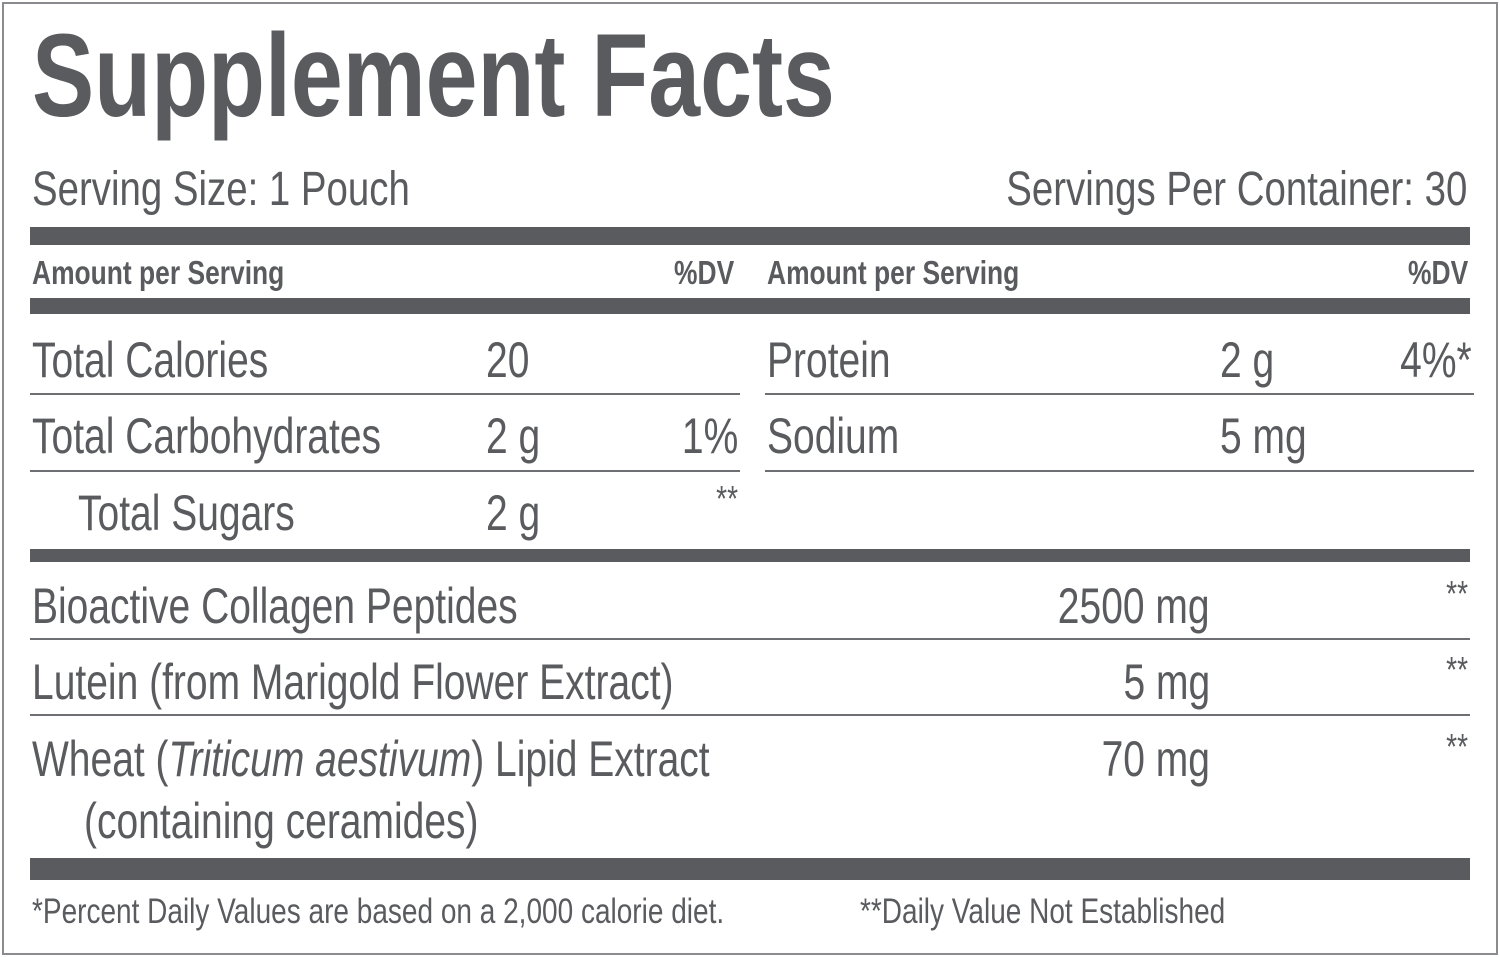  Describe the element at coordinates (433, 76) in the screenshot. I see `title: Supplement Facts` at that location.